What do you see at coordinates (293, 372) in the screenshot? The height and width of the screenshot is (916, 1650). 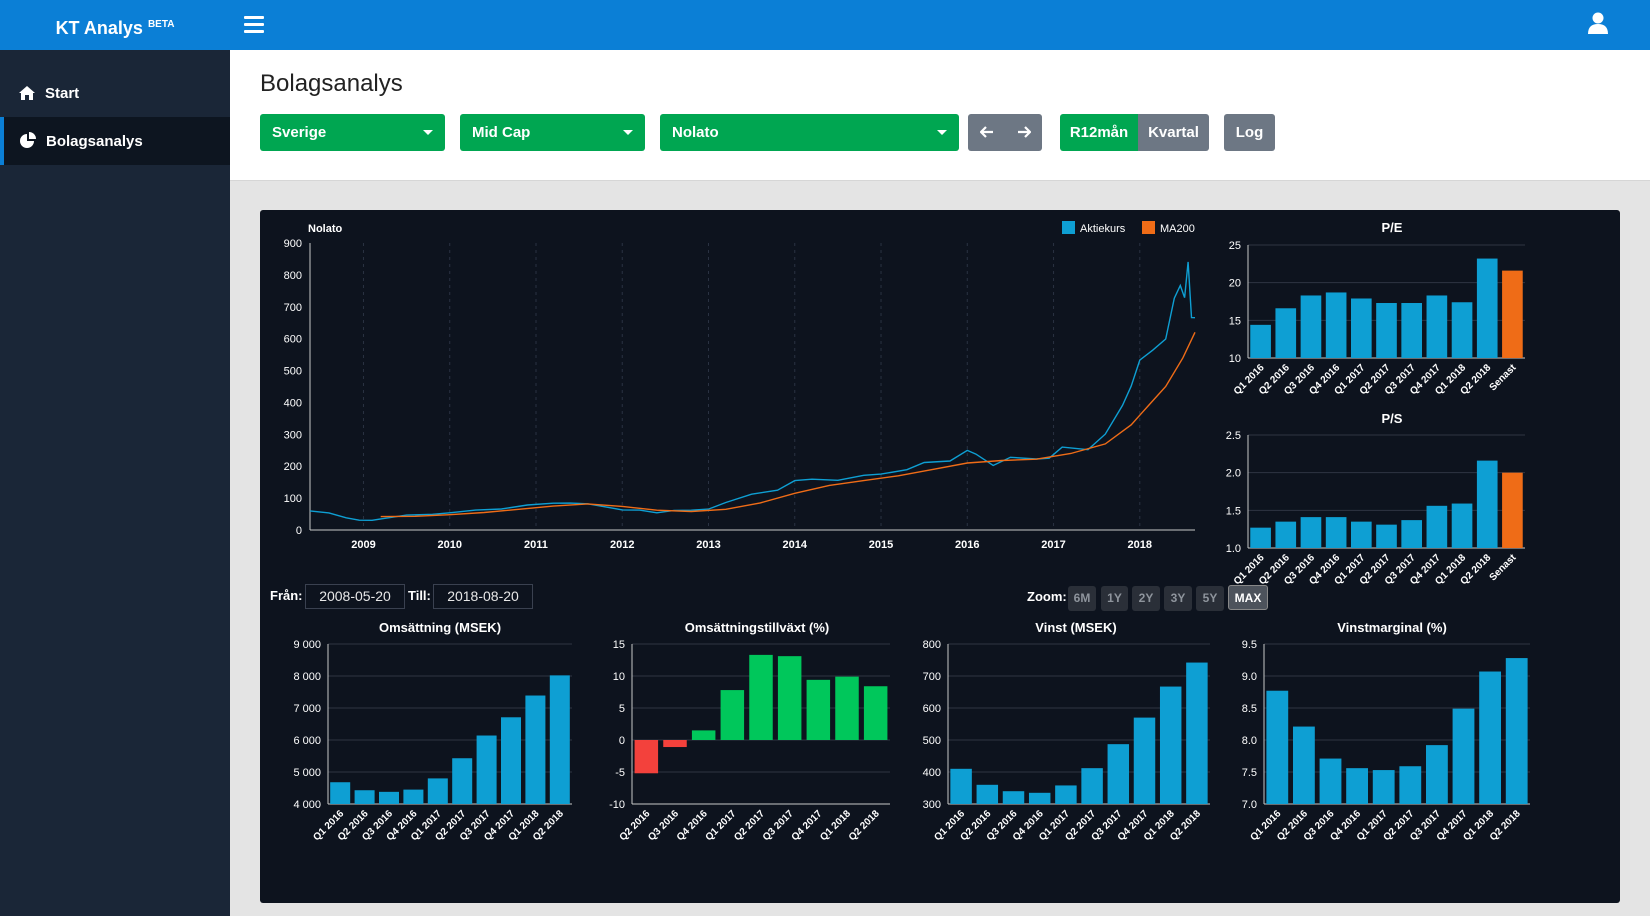 I see `price-y-tick-label: 500` at bounding box center [293, 372].